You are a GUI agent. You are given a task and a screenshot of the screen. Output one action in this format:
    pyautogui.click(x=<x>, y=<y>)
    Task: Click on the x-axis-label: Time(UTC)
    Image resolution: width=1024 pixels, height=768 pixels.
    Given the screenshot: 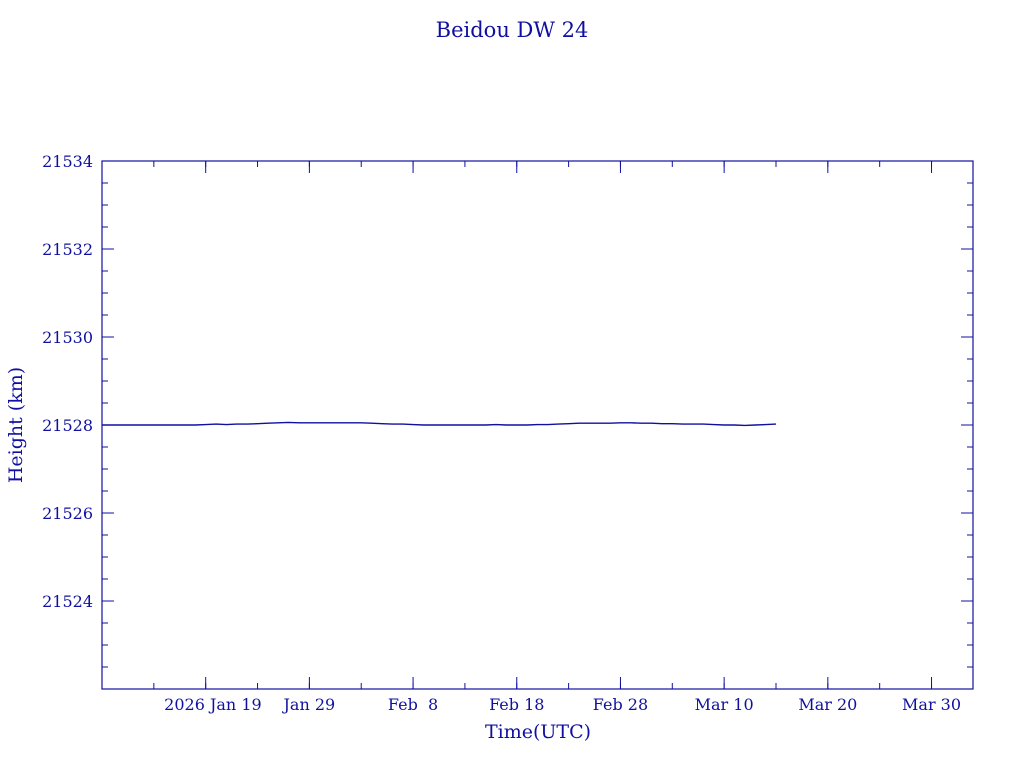 What is the action you would take?
    pyautogui.click(x=538, y=732)
    